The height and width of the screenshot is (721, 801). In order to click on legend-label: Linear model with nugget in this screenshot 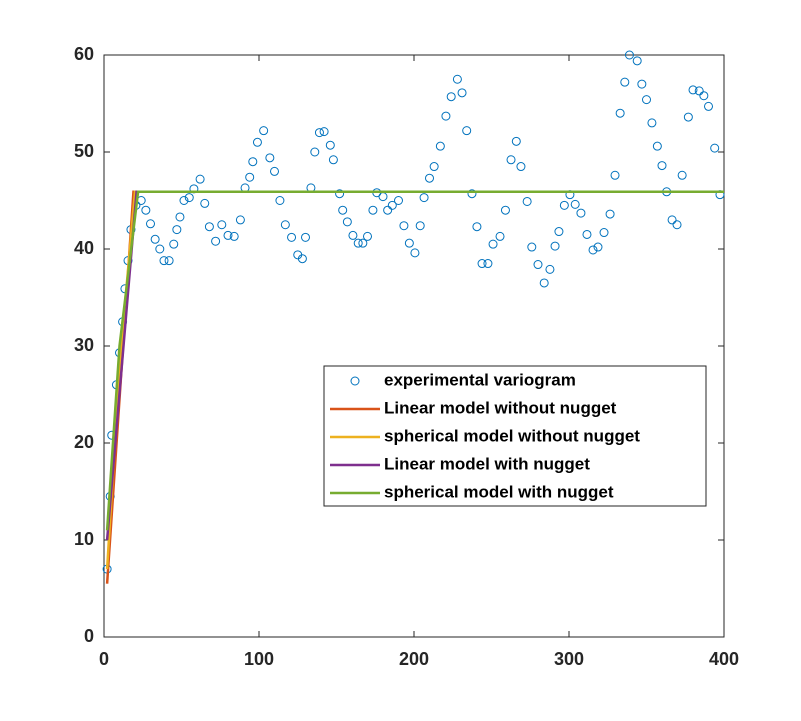, I will do `click(487, 463)`.